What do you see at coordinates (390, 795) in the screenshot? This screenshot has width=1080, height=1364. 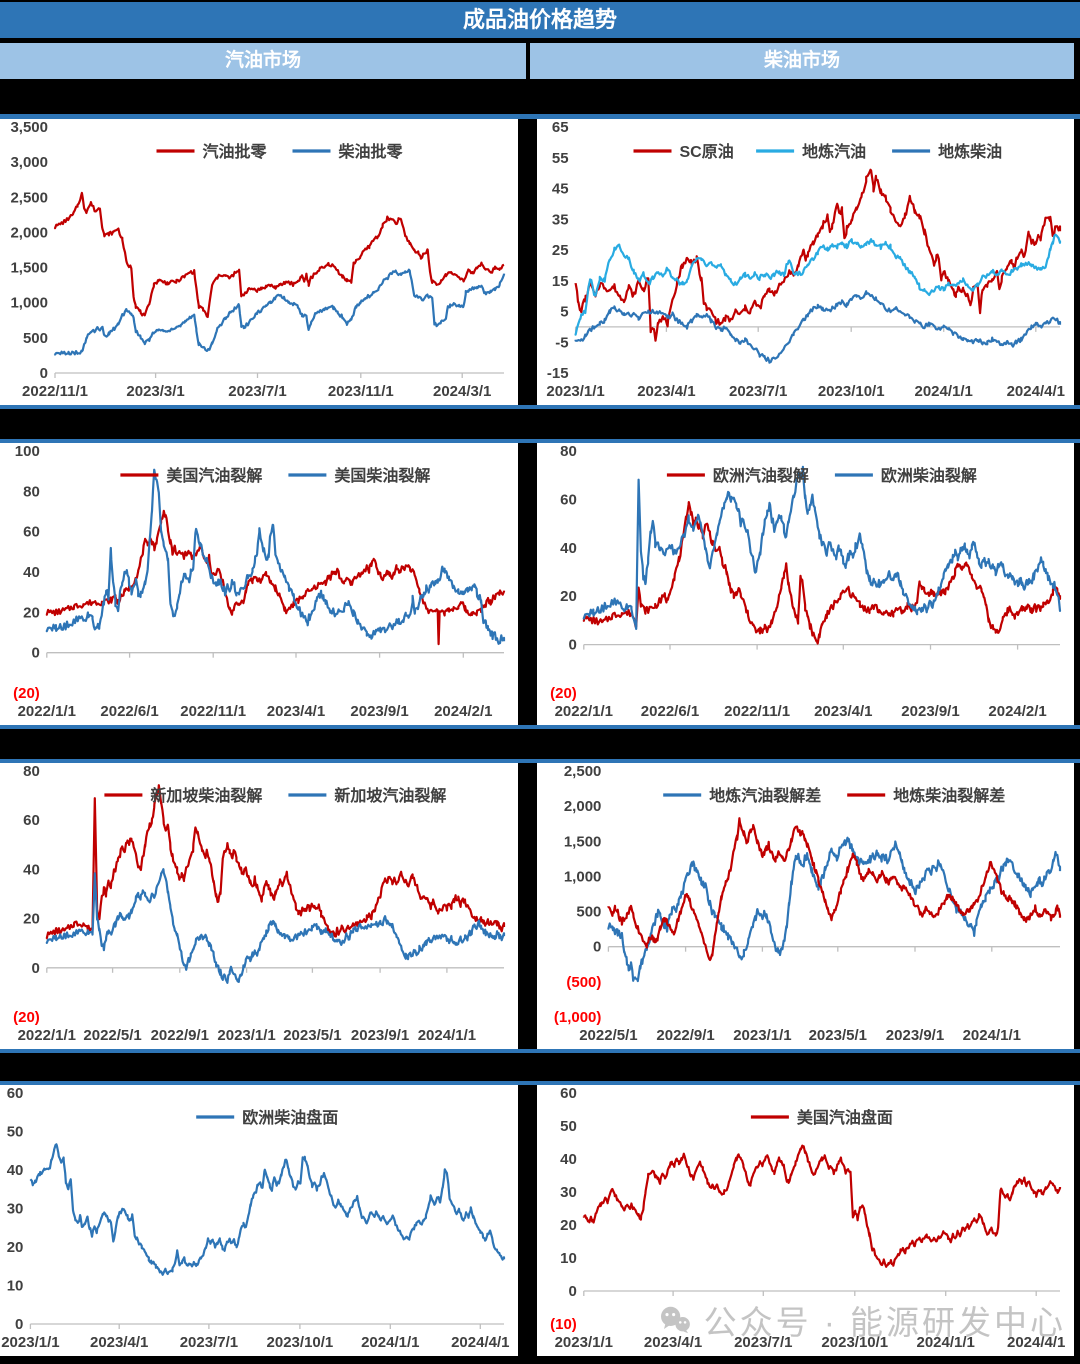 I see `svg-text: 新加坡汽油裂解` at bounding box center [390, 795].